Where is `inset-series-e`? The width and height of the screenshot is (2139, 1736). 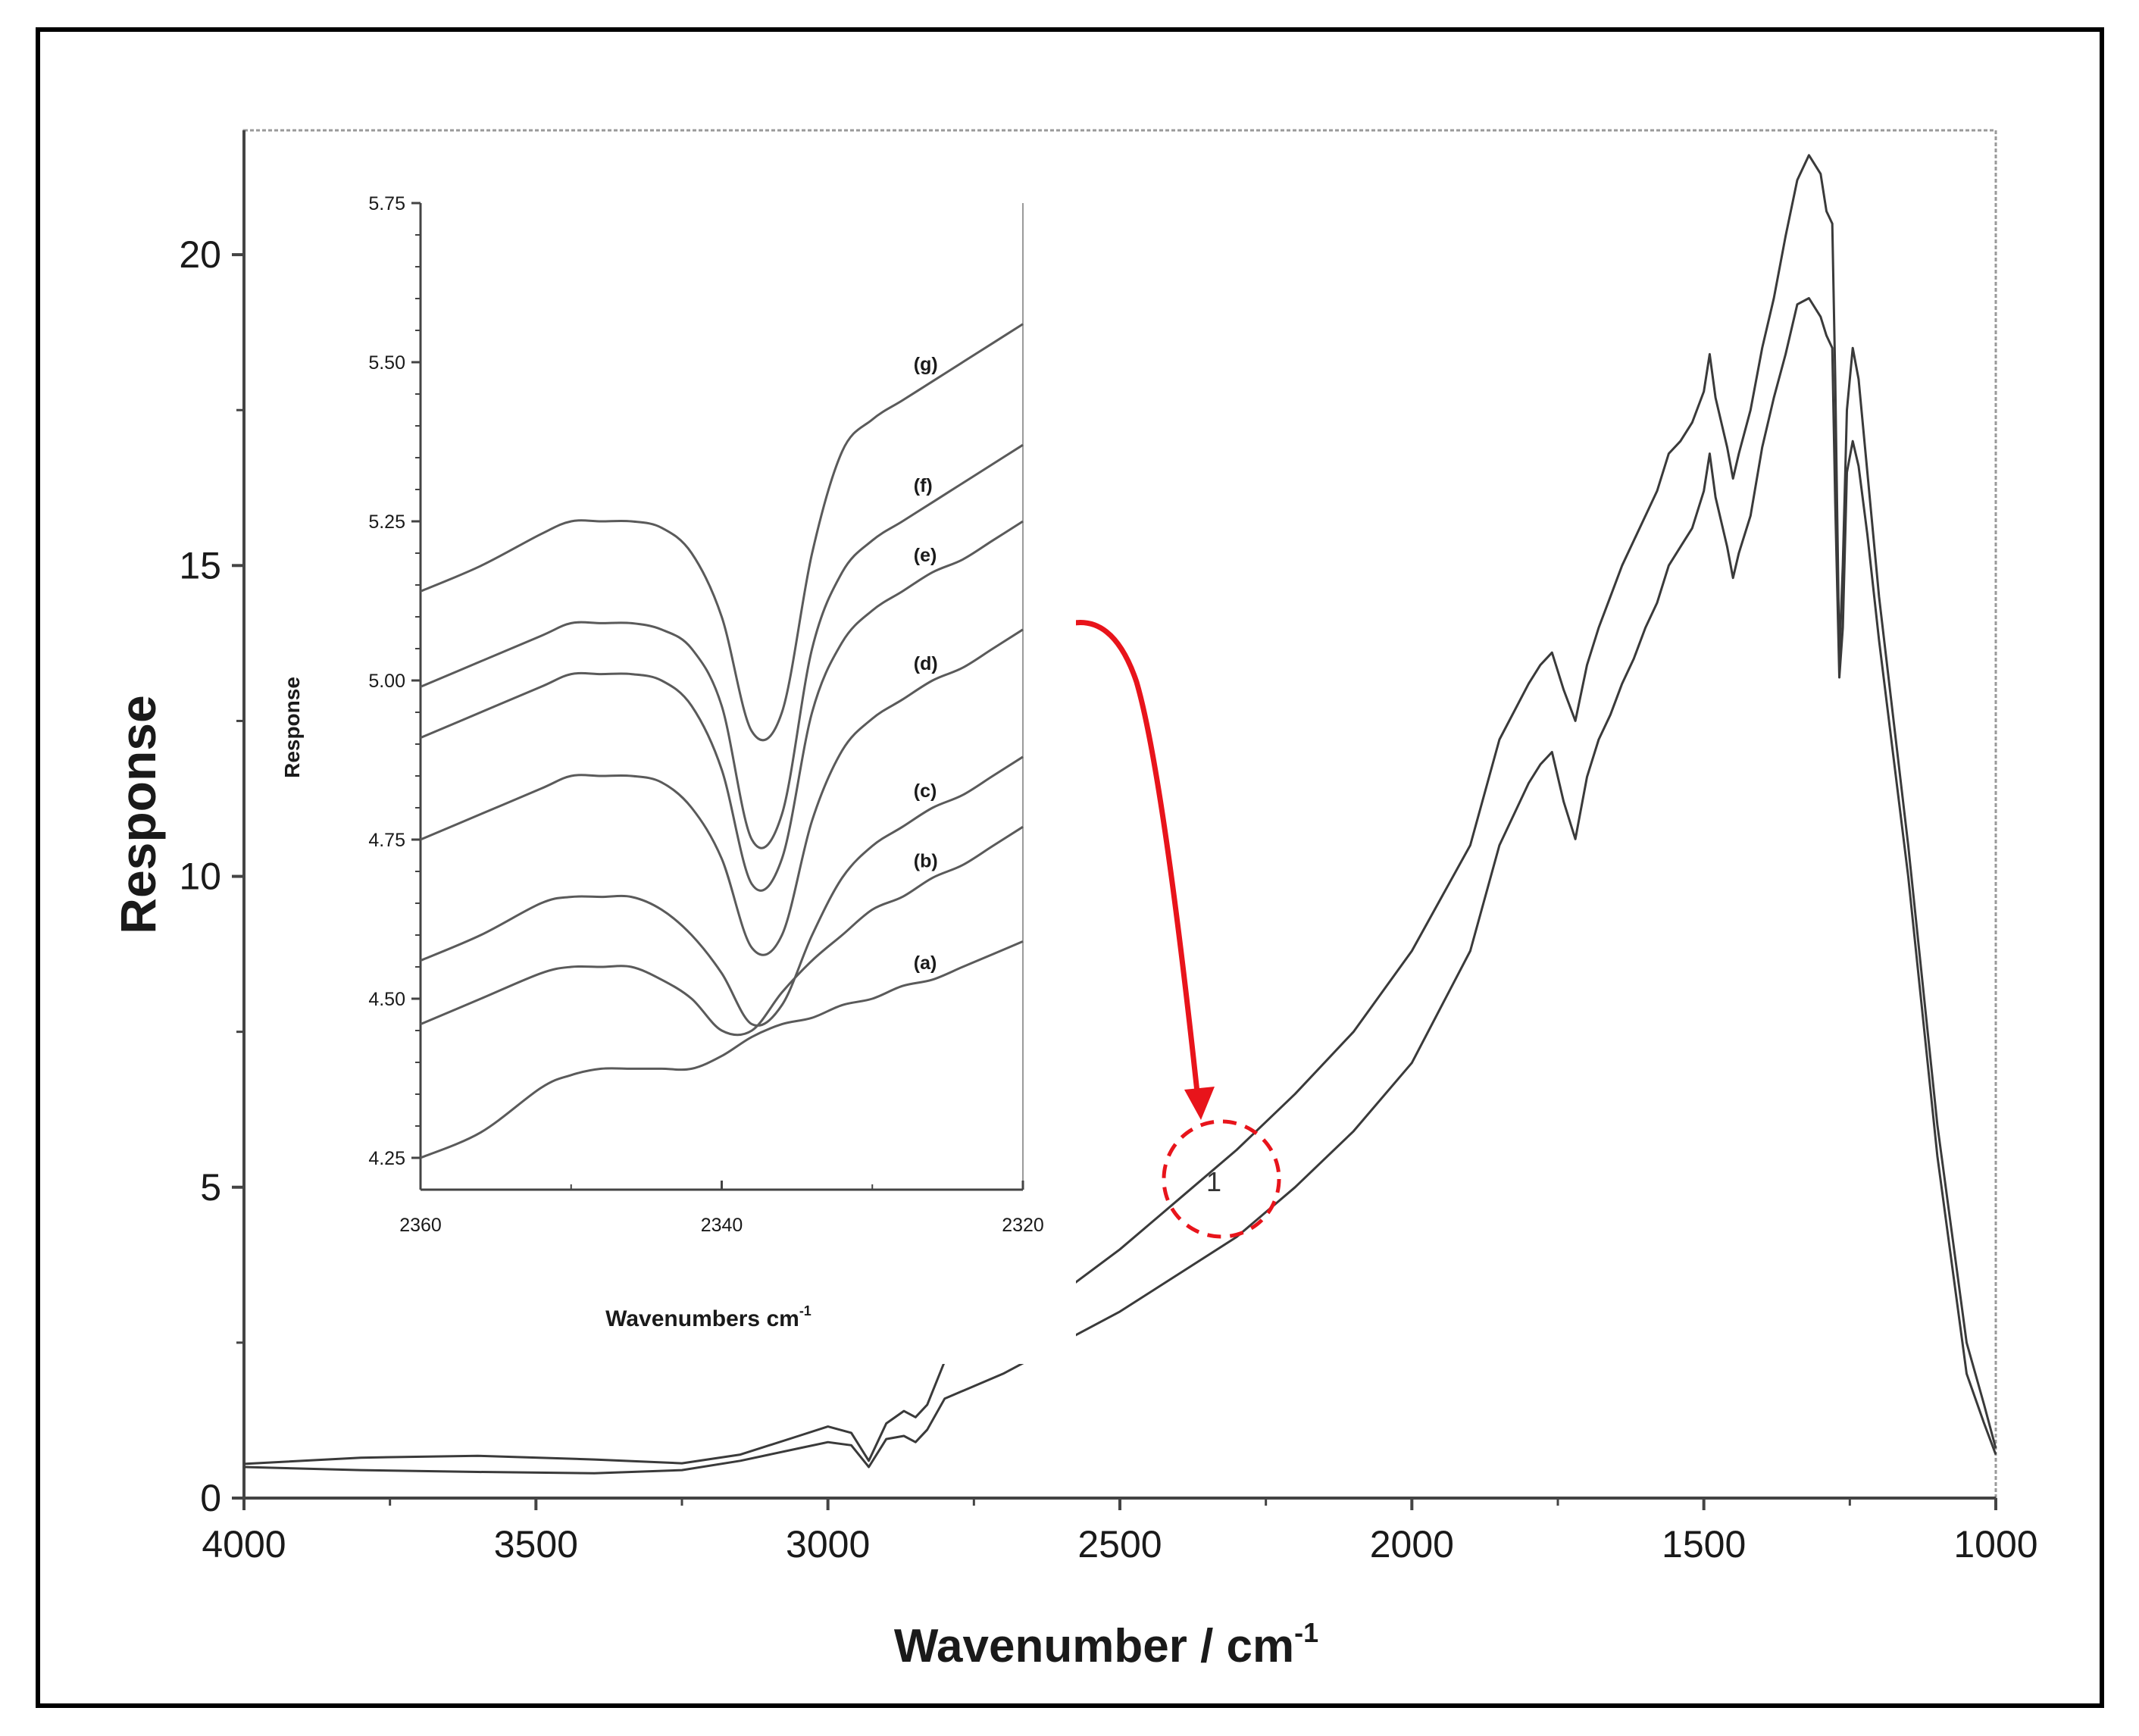 inset-series-e is located at coordinates (722, 706).